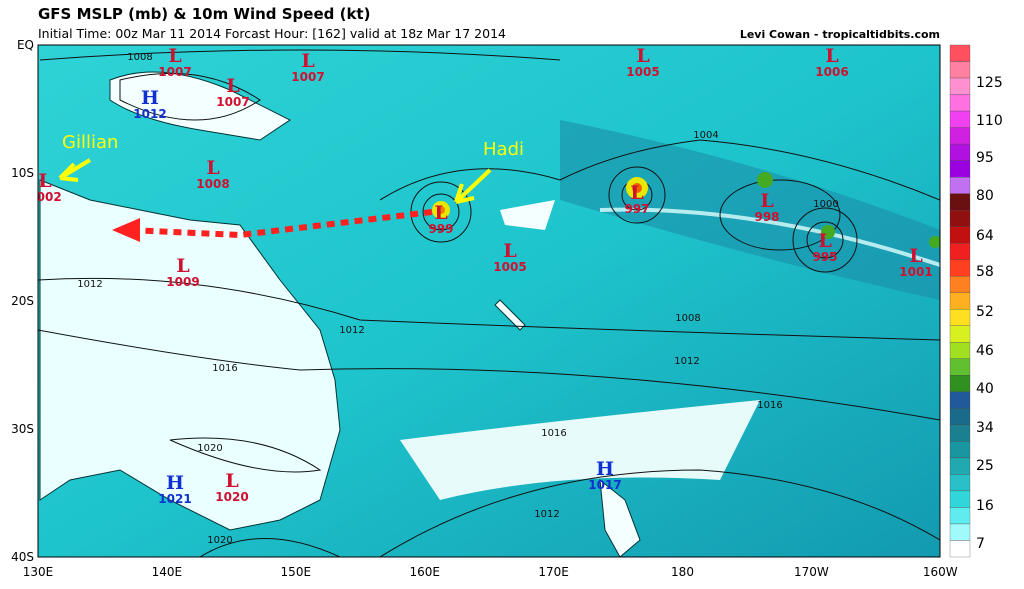  I want to click on lon-label: 170E, so click(553, 572).